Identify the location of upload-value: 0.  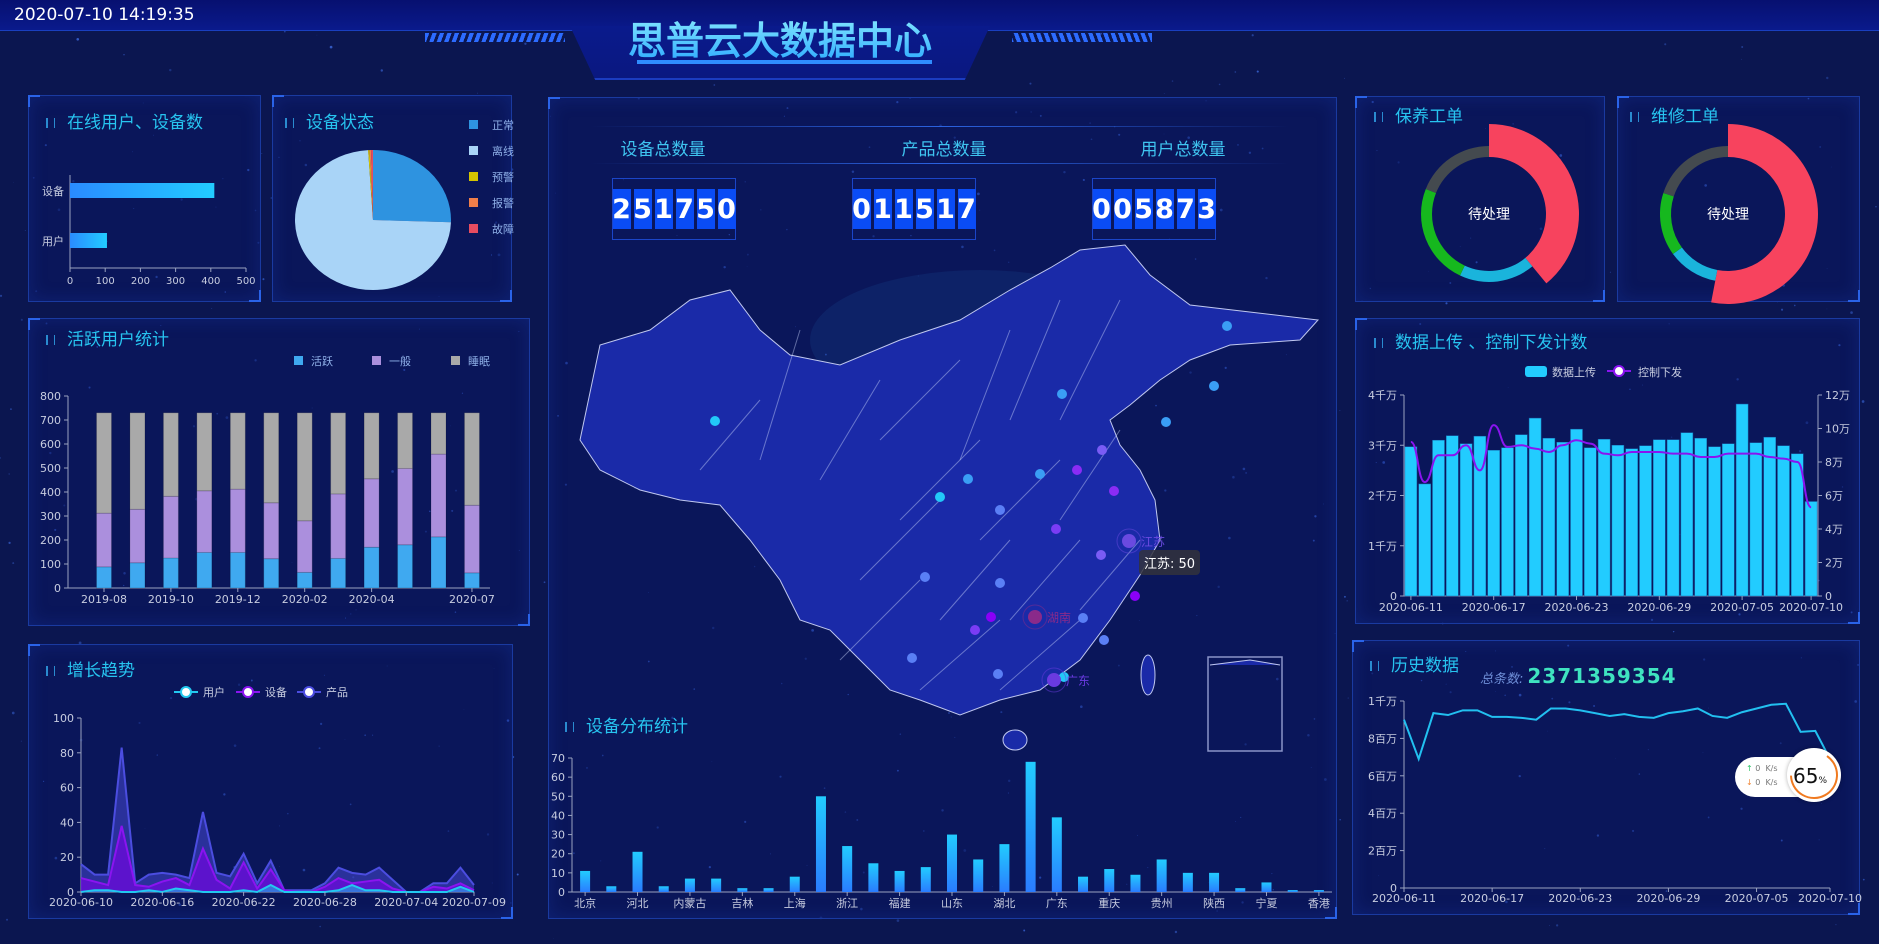
(1758, 768).